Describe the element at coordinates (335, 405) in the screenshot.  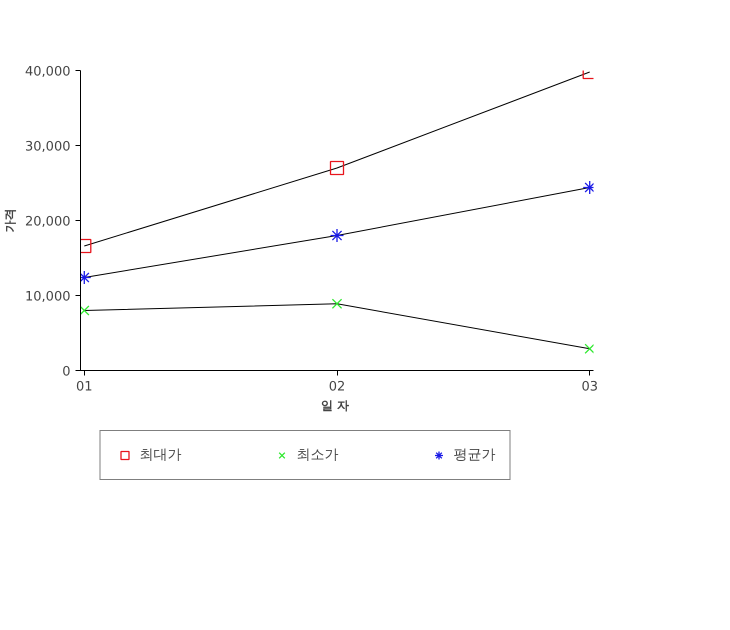
I see `x-axis-title: 일 자` at that location.